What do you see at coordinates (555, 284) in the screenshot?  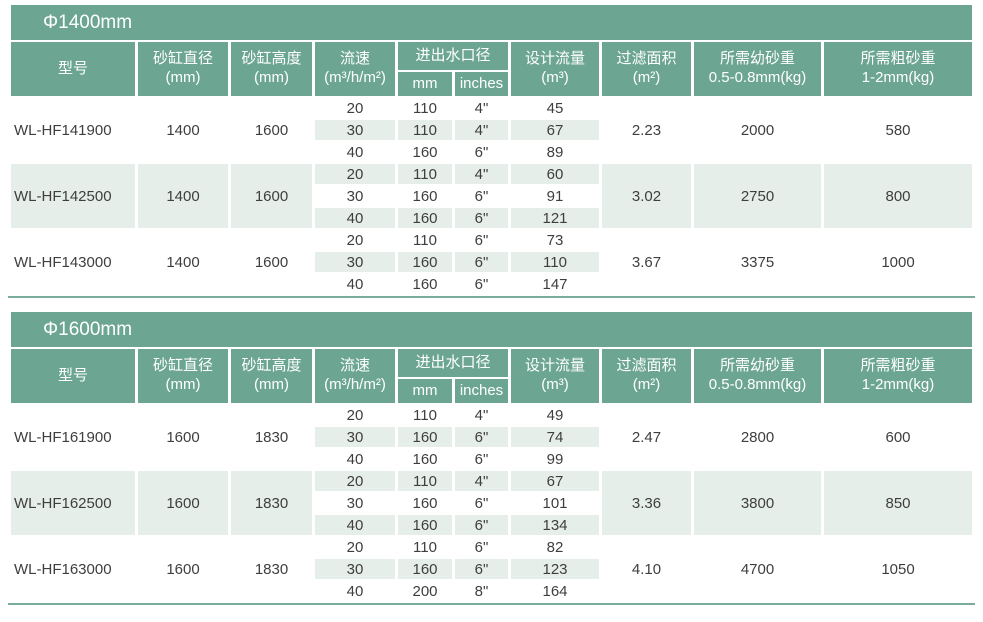 I see `design-flow-cell: 147` at bounding box center [555, 284].